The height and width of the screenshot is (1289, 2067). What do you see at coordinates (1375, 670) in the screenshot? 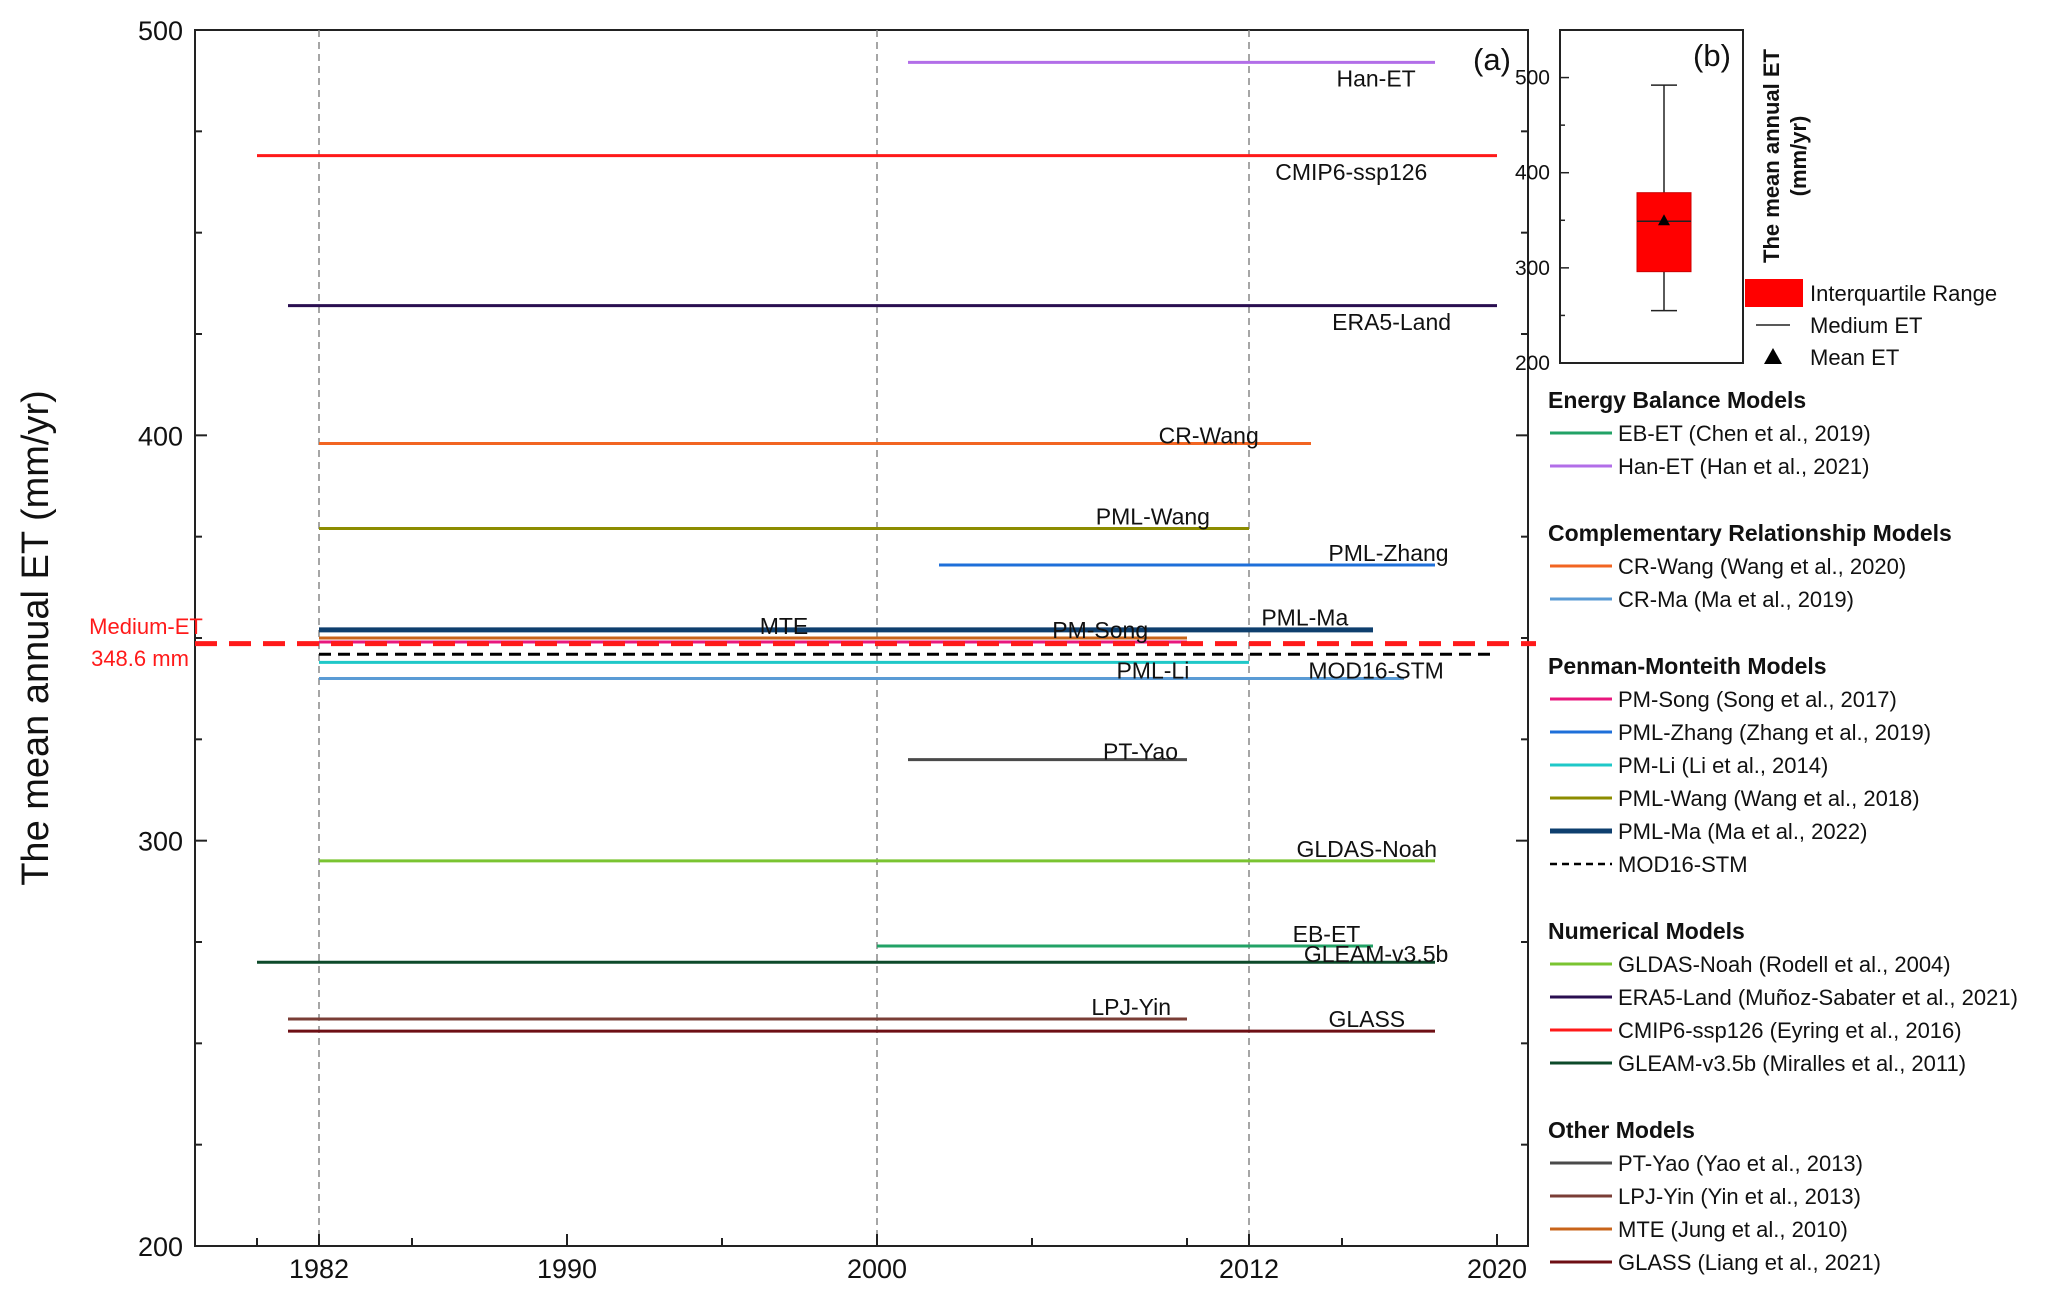
I see `series-label-mod16-stm: MOD16-STM` at bounding box center [1375, 670].